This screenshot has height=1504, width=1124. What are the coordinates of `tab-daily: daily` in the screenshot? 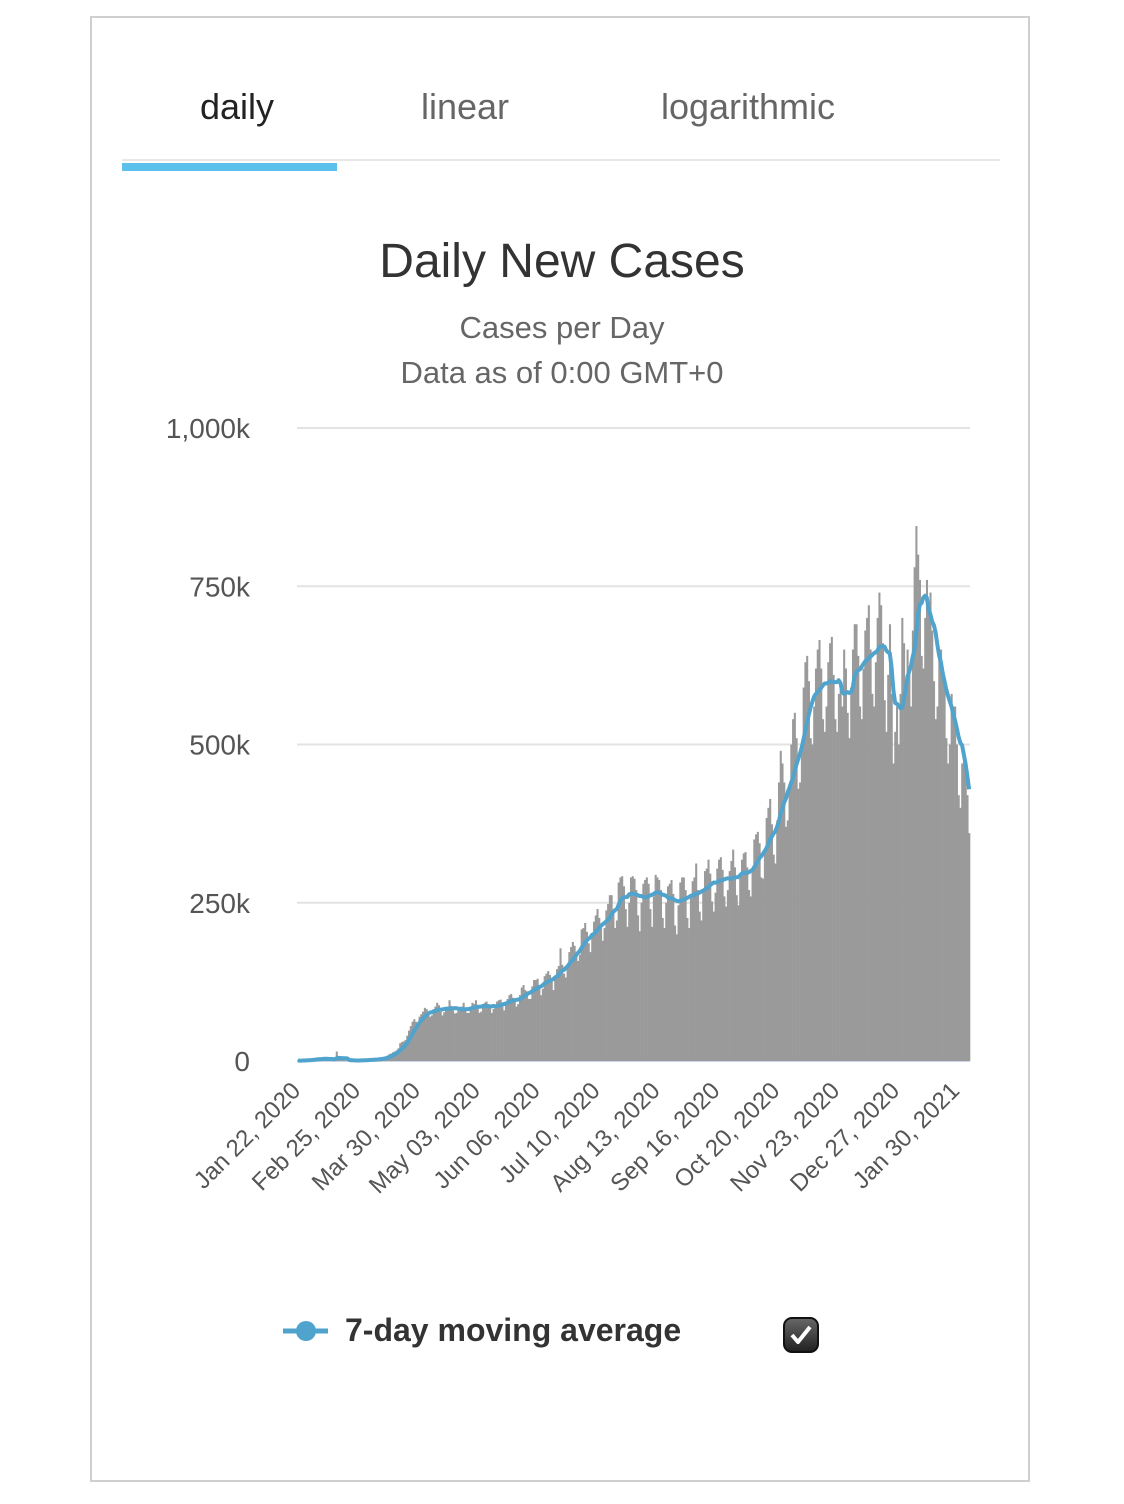 It's located at (237, 106).